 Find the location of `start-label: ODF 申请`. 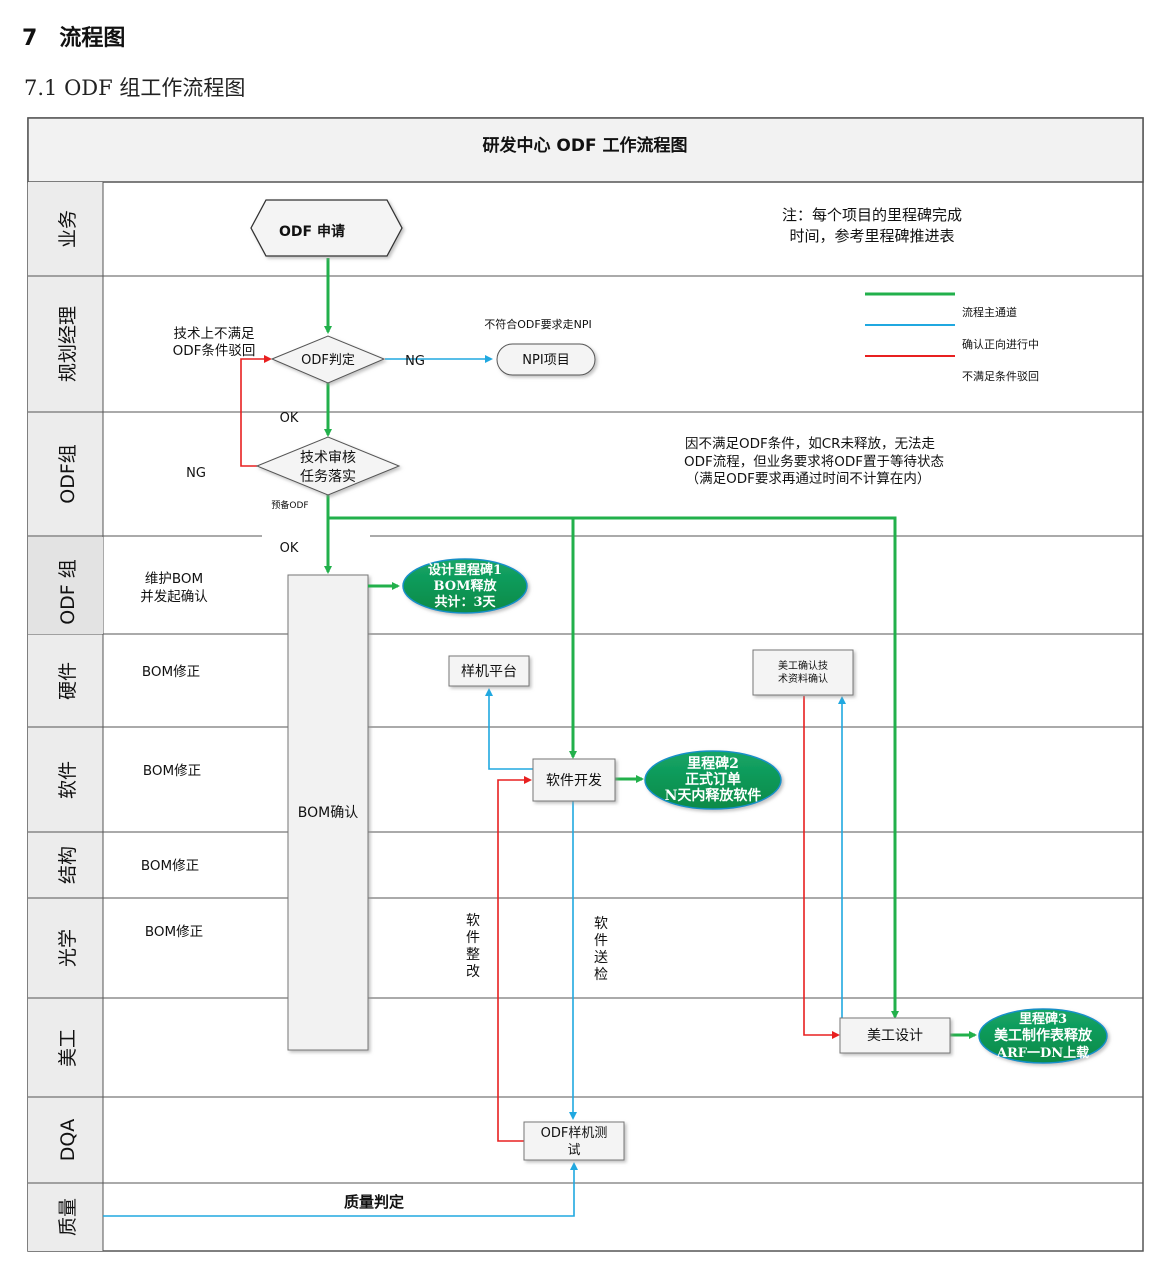

start-label: ODF 申请 is located at coordinates (312, 231).